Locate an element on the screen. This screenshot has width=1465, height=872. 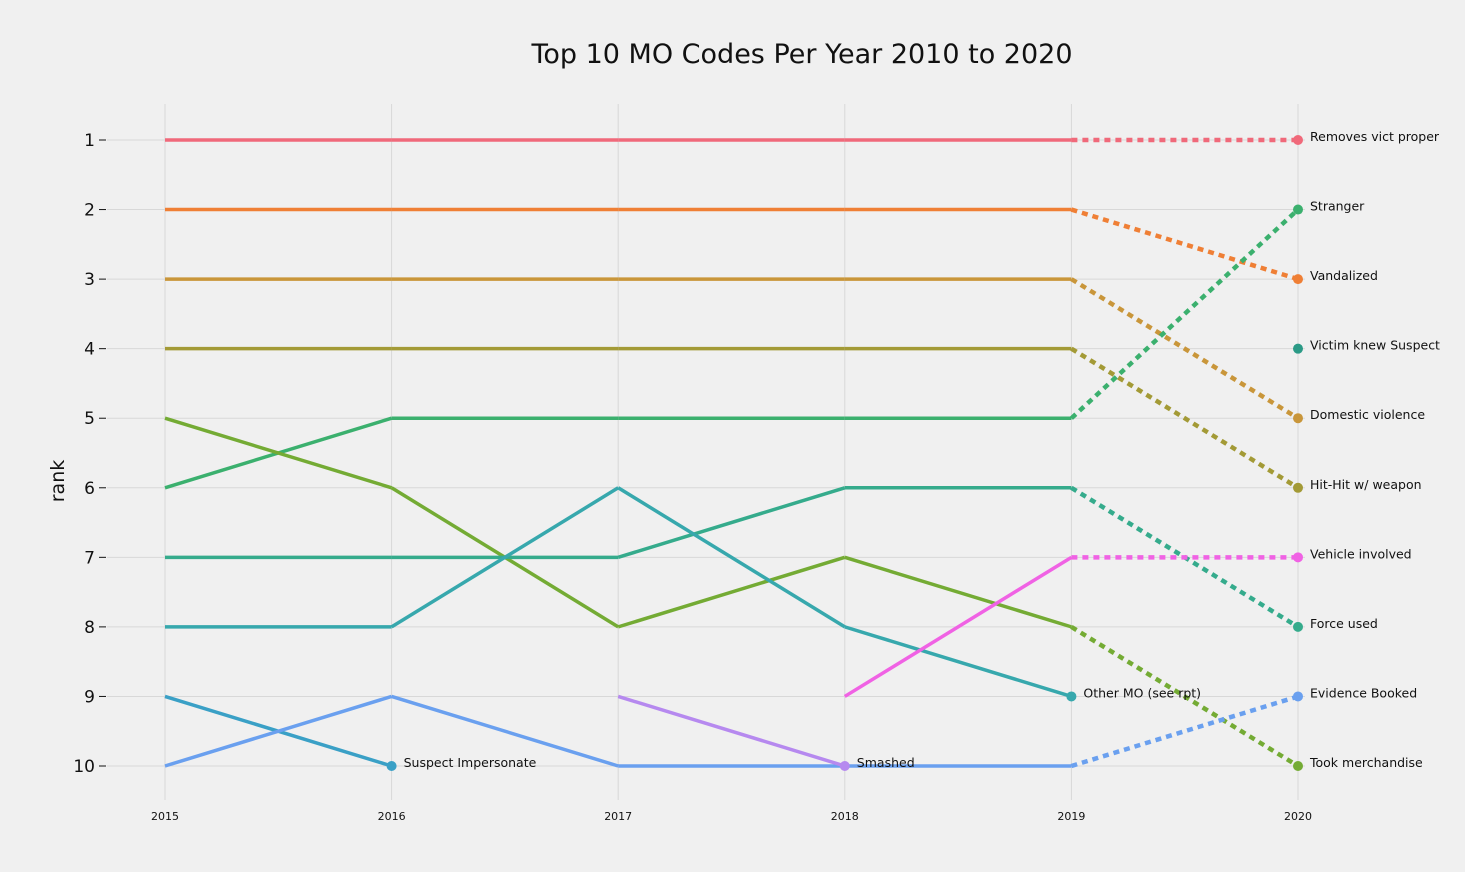
x-tick-label: 2018 is located at coordinates (845, 816).